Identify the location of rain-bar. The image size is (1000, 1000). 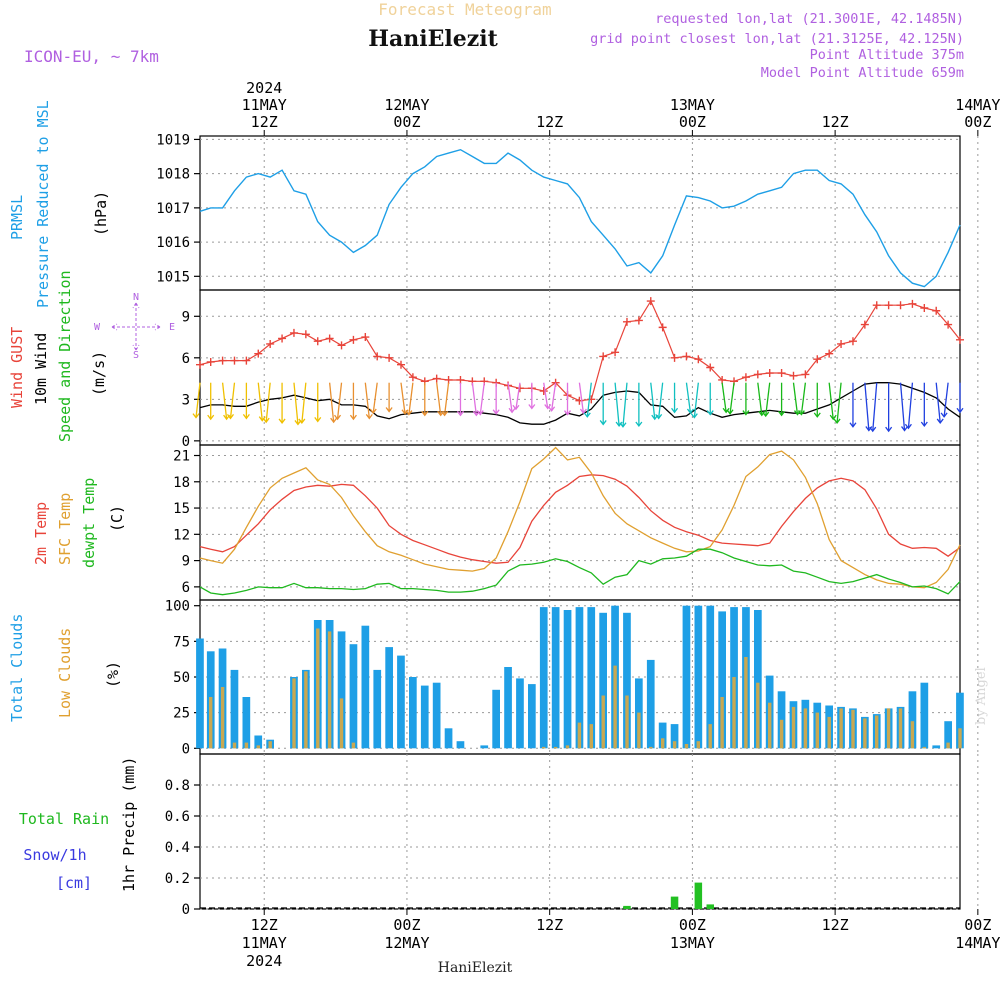
(627, 907).